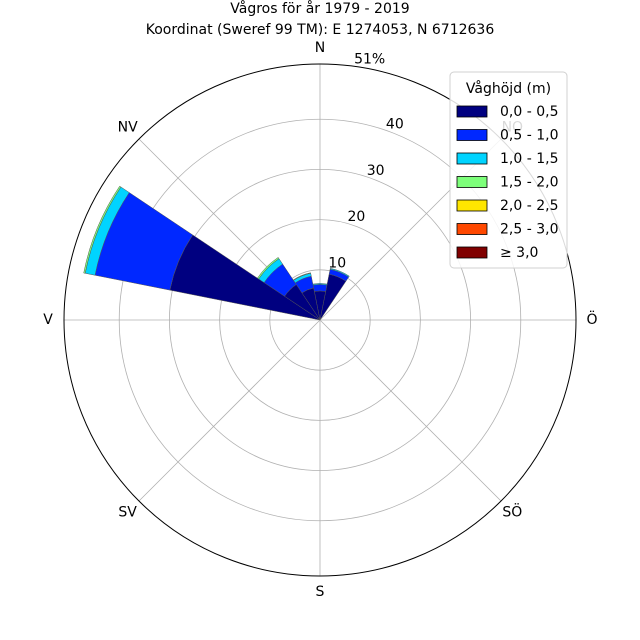  What do you see at coordinates (337, 264) in the screenshot?
I see `radial-tick-10: 10` at bounding box center [337, 264].